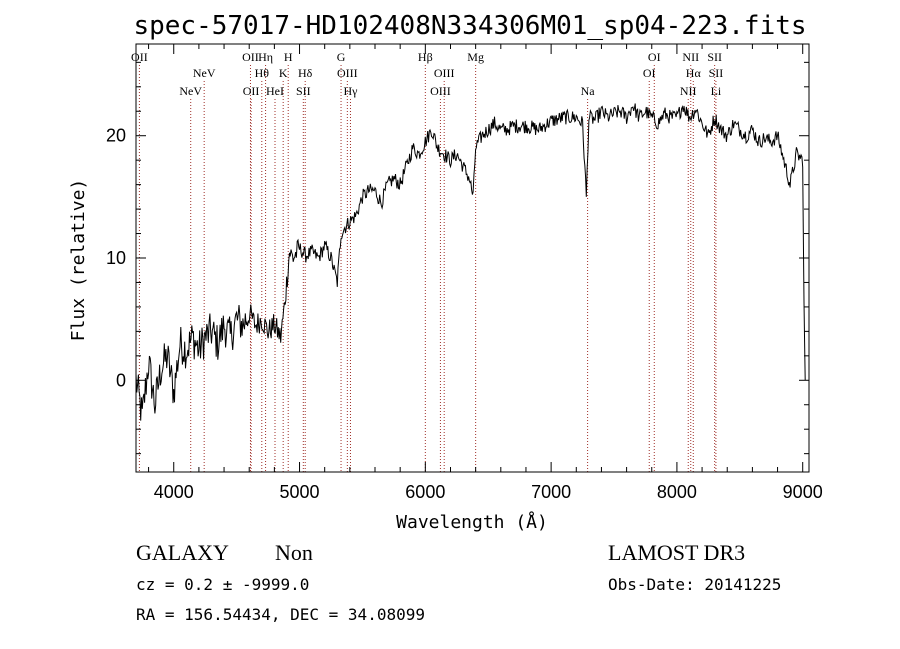 The image size is (900, 649). What do you see at coordinates (121, 380) in the screenshot?
I see `y-tick-label: 0` at bounding box center [121, 380].